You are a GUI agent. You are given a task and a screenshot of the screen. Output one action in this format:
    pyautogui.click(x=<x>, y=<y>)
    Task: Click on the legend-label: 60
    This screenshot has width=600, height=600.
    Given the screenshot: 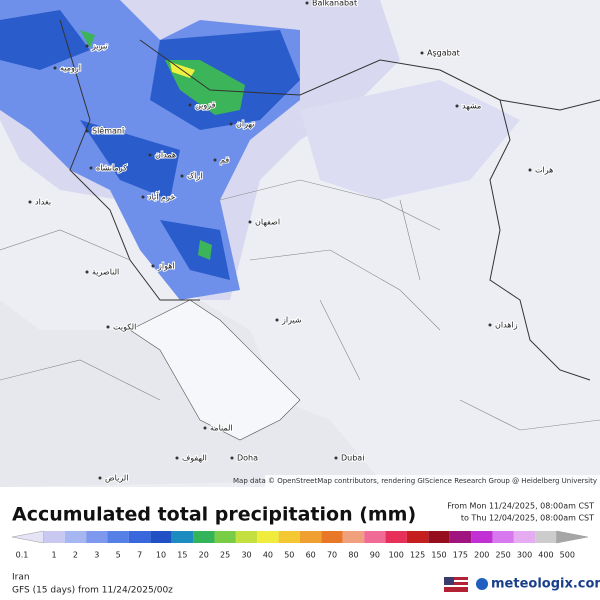 What is the action you would take?
    pyautogui.click(x=311, y=555)
    